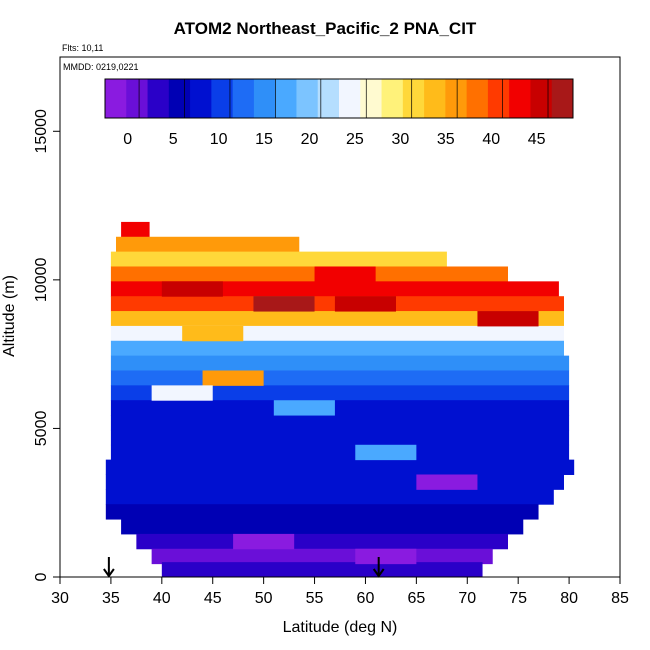 This screenshot has width=650, height=650. Describe the element at coordinates (173, 139) in the screenshot. I see `colorbar-tick-label: 5` at that location.